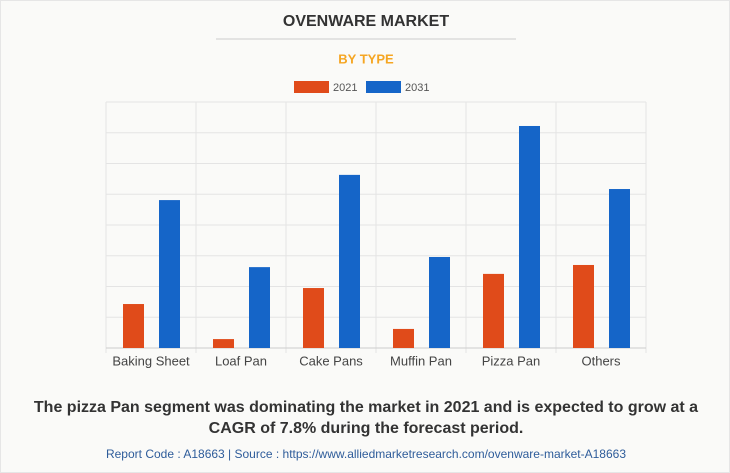 The width and height of the screenshot is (730, 473). Describe the element at coordinates (601, 360) in the screenshot. I see `x-tick-label: Others` at that location.